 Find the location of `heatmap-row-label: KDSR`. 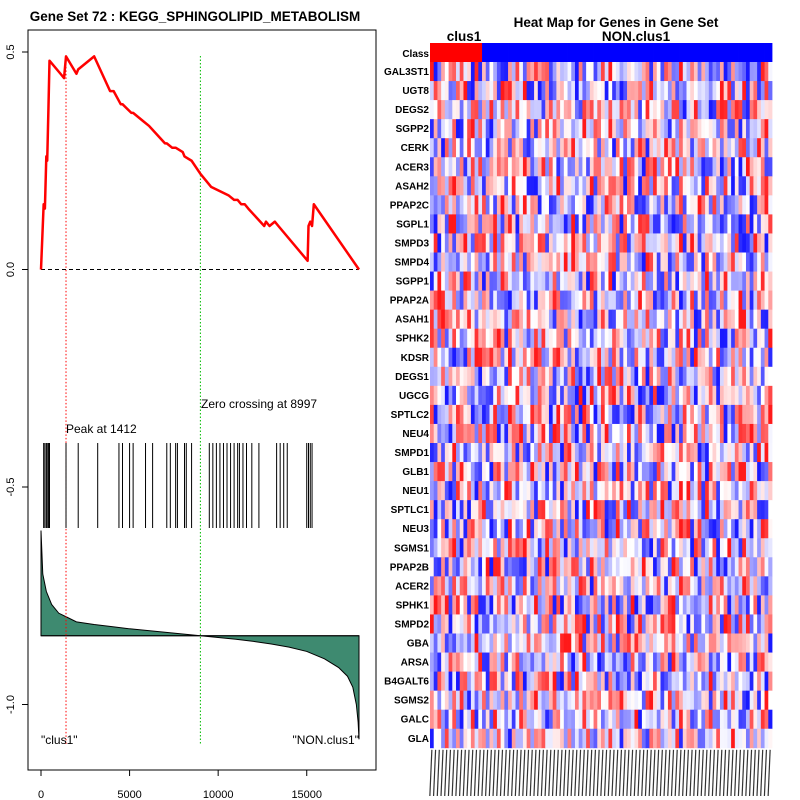

heatmap-row-label: KDSR is located at coordinates (415, 358).